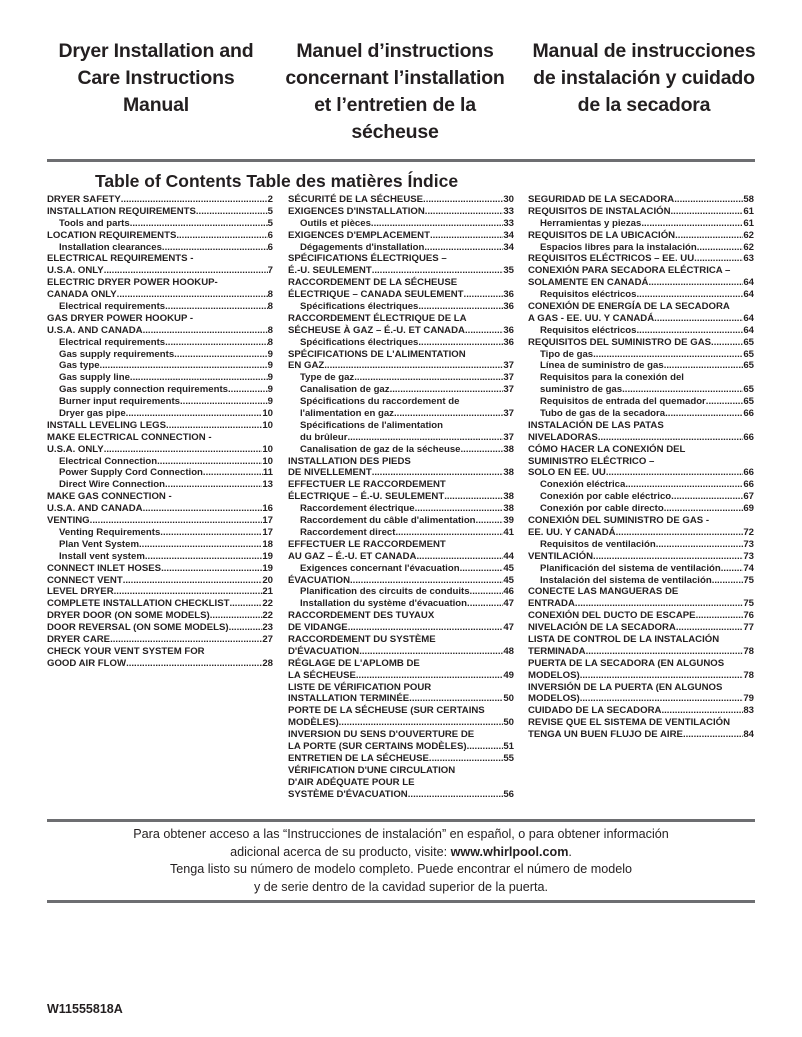 This screenshot has width=802, height=1037. I want to click on toc-entry: LOCATION REQUIREMENTS 6, so click(160, 236).